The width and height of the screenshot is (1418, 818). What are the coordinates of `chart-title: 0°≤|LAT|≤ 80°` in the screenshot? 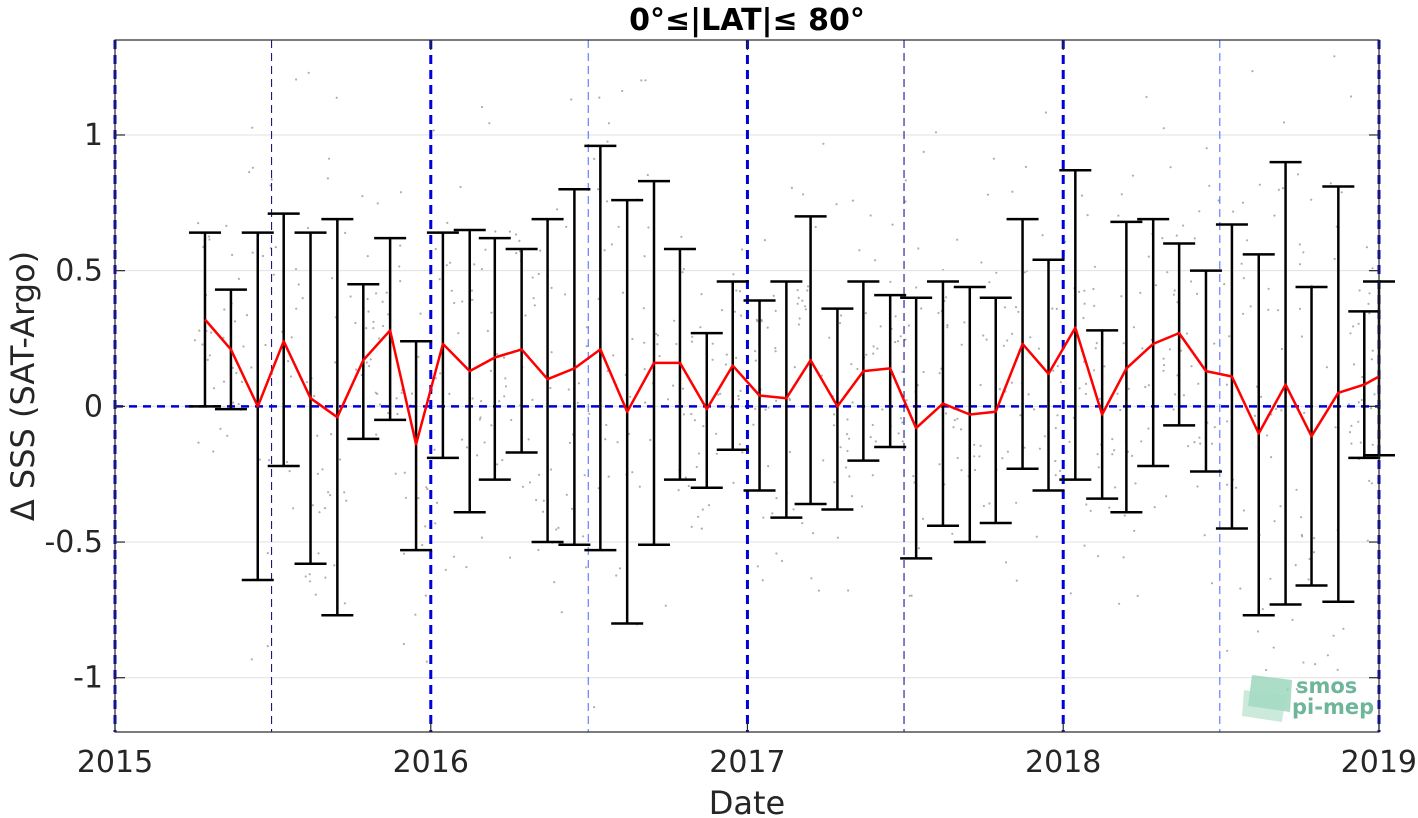 It's located at (747, 20).